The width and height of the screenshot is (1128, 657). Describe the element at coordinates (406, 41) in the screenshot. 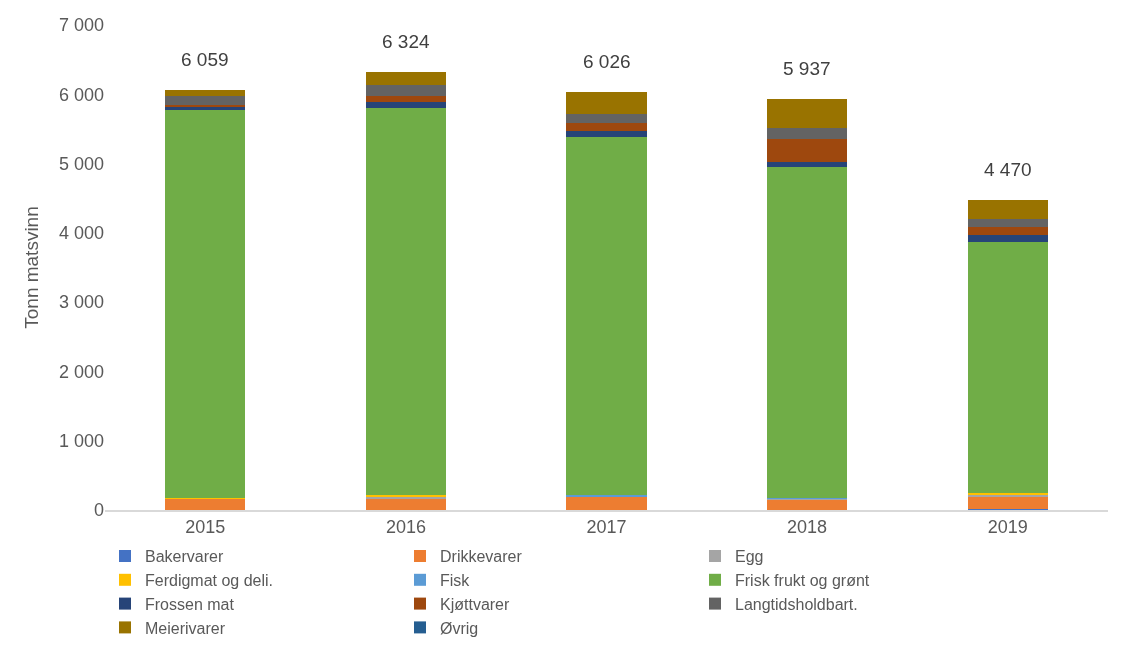

I see `total-label: 6 324` at that location.